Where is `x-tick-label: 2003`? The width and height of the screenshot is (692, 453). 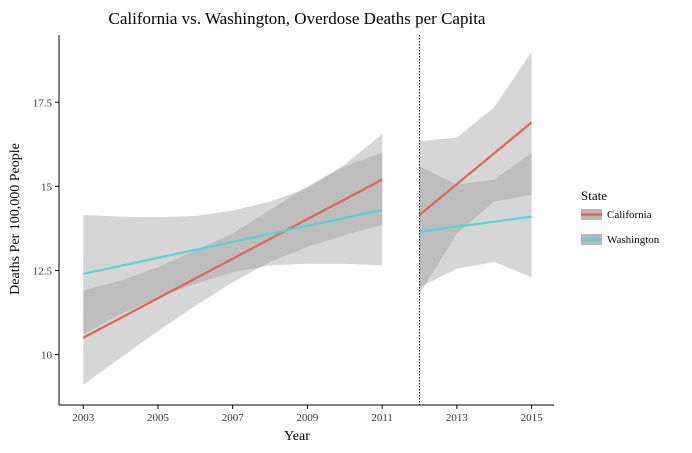
x-tick-label: 2003 is located at coordinates (83, 418).